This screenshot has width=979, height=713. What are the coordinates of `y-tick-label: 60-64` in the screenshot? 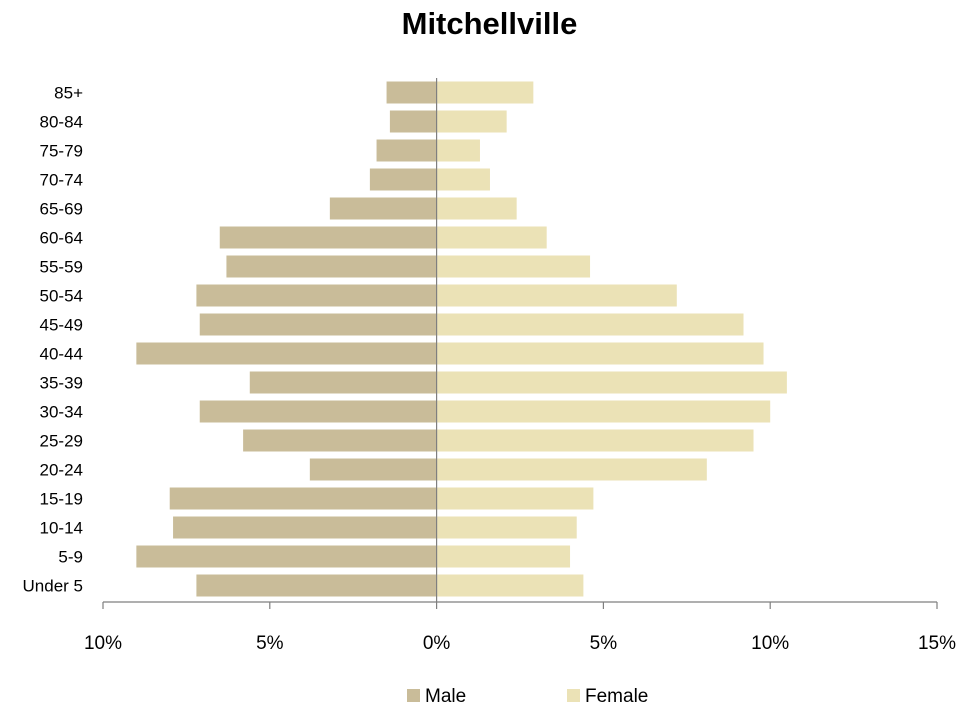 It's located at (61, 238).